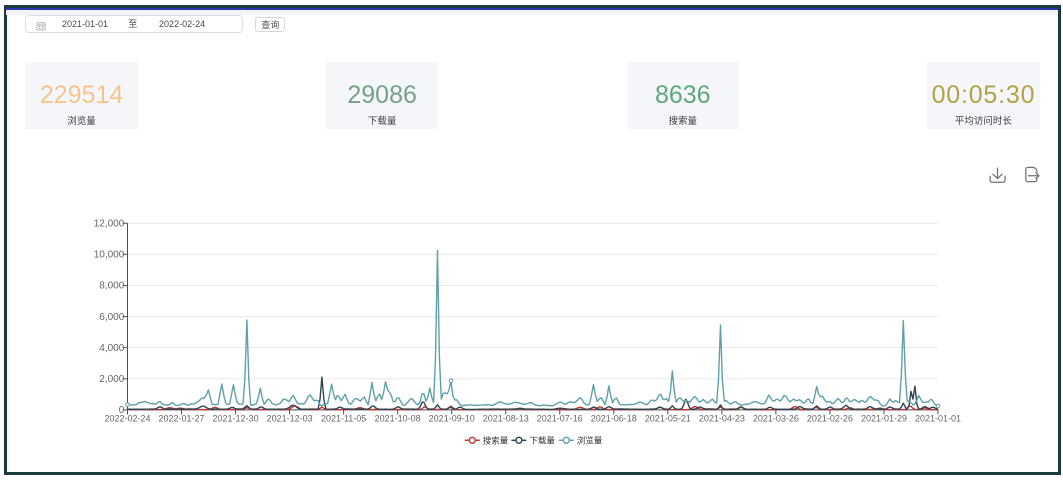 The height and width of the screenshot is (481, 1063). What do you see at coordinates (111, 317) in the screenshot?
I see `svg-text: 6,000` at bounding box center [111, 317].